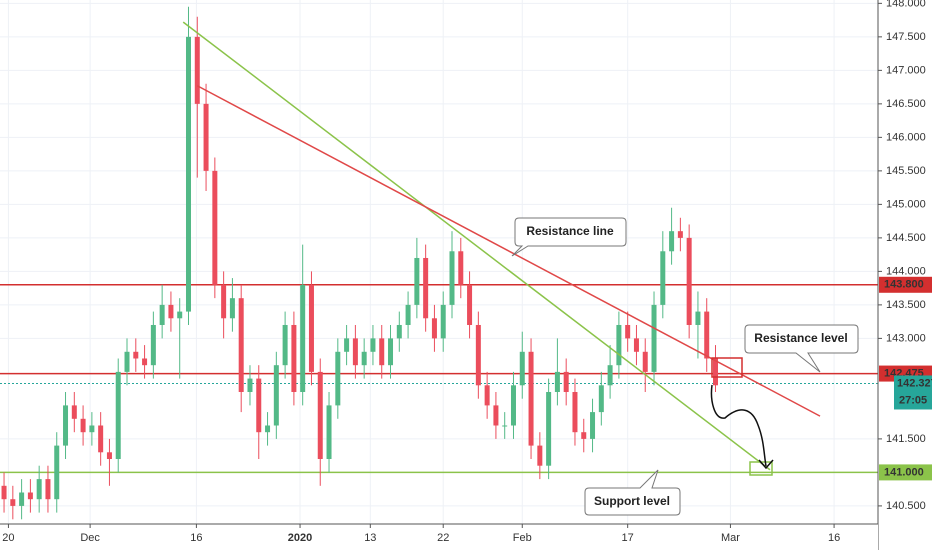  Describe the element at coordinates (906, 506) in the screenshot. I see `y-tick-label: 140.500` at that location.